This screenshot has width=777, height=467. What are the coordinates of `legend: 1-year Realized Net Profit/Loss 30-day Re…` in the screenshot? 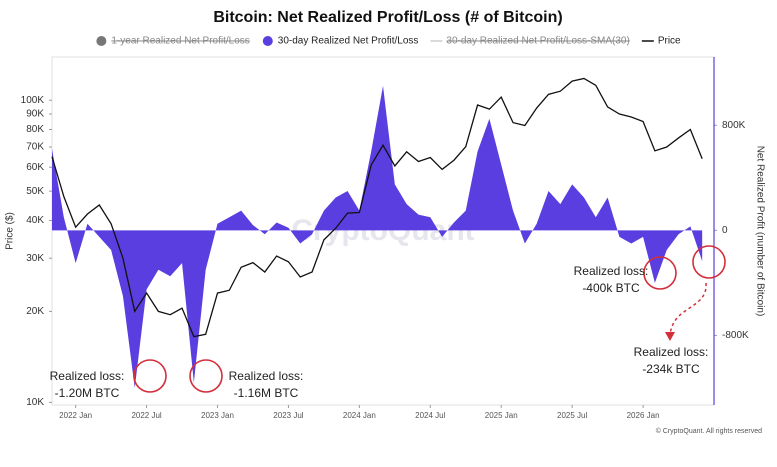 It's located at (388, 41).